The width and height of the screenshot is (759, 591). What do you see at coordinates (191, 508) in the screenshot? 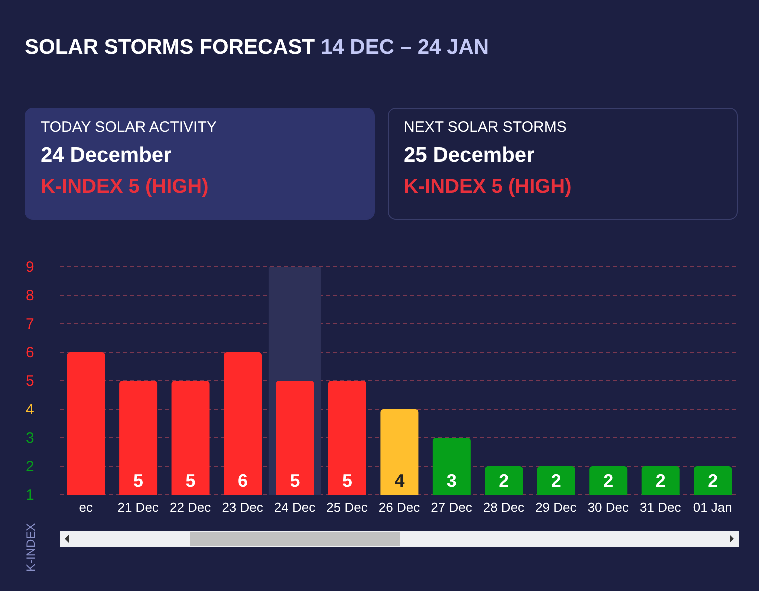
I see `x-tick-label: 22 Dec` at bounding box center [191, 508].